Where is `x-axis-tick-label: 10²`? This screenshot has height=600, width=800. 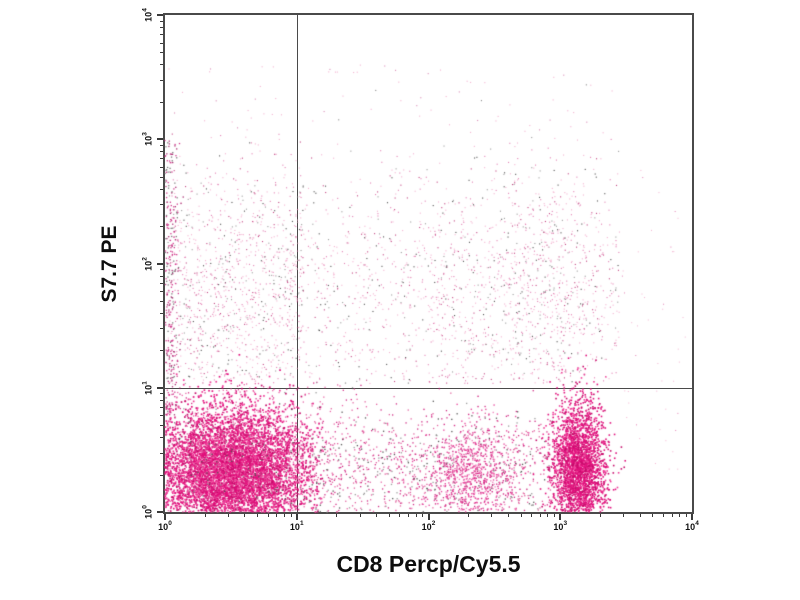 x-axis-tick-label: 10² is located at coordinates (428, 526).